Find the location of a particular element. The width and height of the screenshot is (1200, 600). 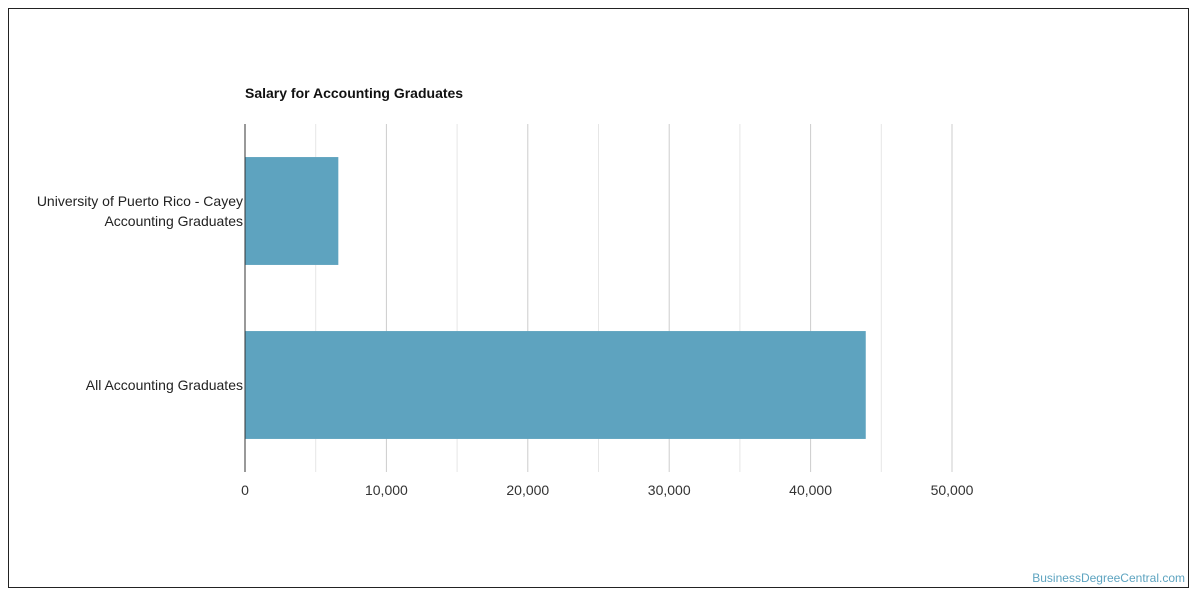

x-tick-label: 10,000 is located at coordinates (386, 490).